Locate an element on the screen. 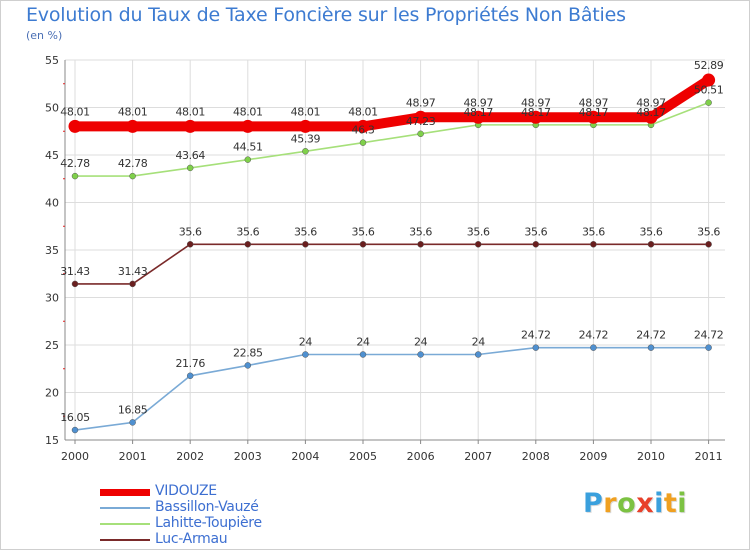 The image size is (750, 550). series-line-bassillon-vauze is located at coordinates (391, 388).